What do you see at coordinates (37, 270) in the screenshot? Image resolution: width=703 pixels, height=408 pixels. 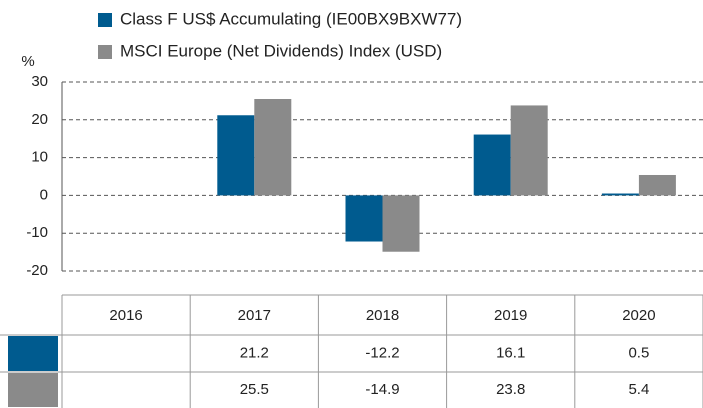 I see `y-tick-label: -20` at bounding box center [37, 270].